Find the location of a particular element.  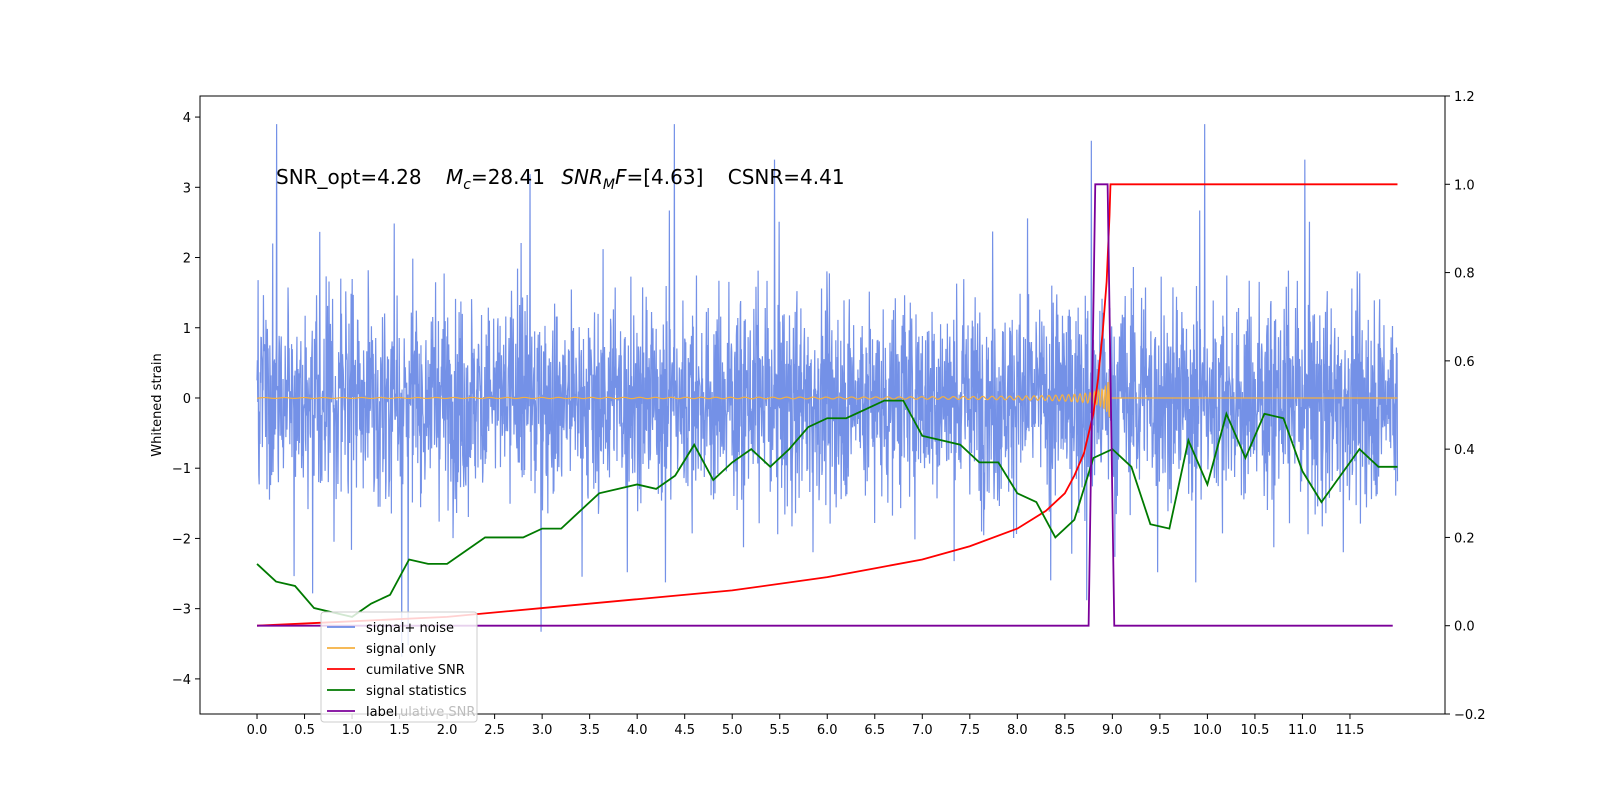

y-right-tick-label: −0.2 is located at coordinates (1470, 715).